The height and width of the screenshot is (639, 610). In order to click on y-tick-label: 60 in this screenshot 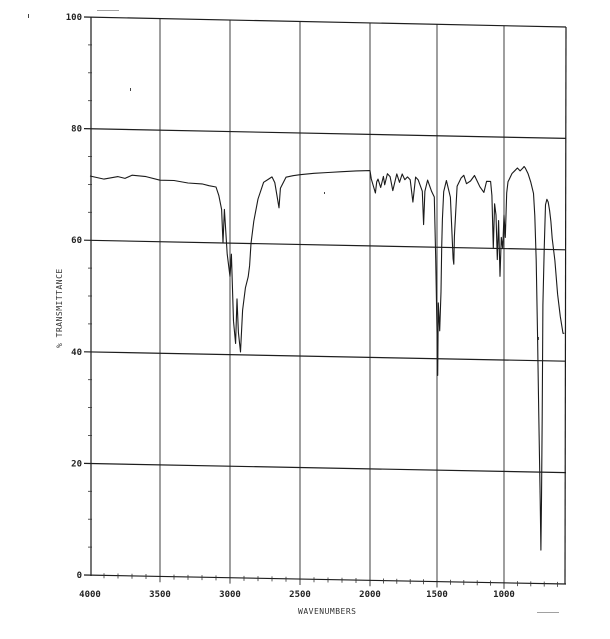, I will do `click(76, 241)`.